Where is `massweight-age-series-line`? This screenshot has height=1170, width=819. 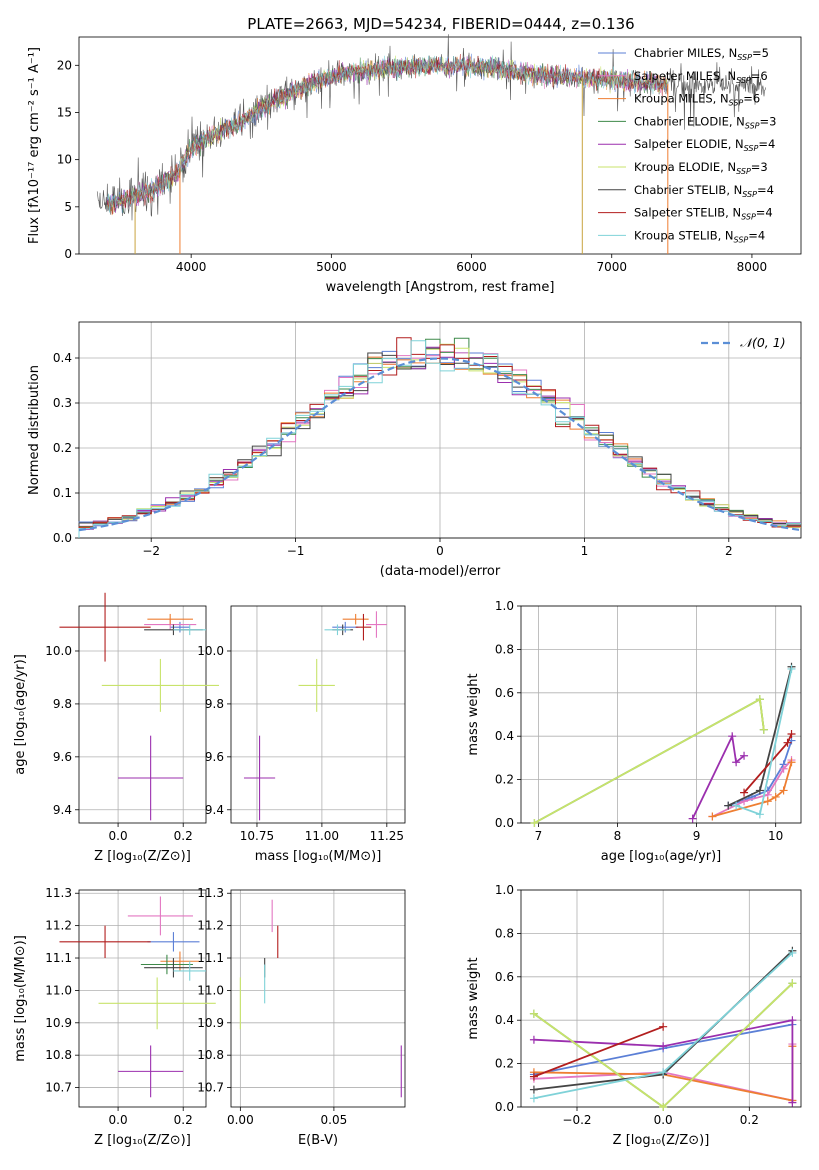
massweight-age-series-line is located at coordinates (718, 776).